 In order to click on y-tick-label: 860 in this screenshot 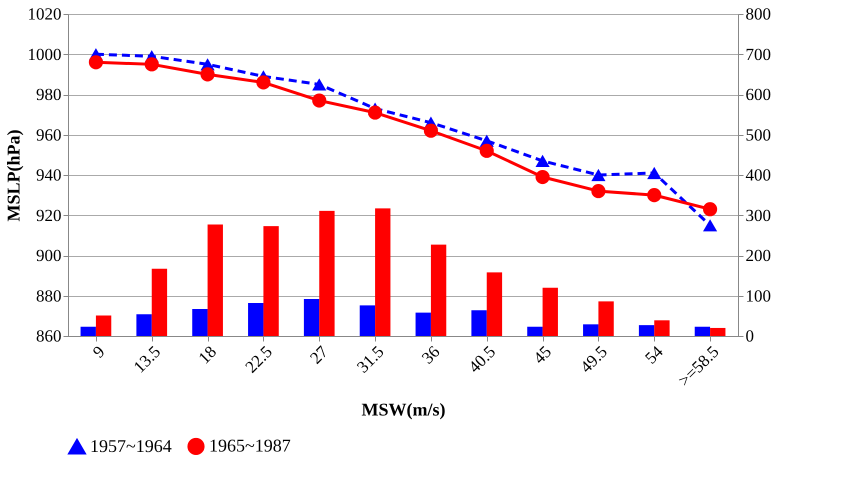, I will do `click(49, 336)`.